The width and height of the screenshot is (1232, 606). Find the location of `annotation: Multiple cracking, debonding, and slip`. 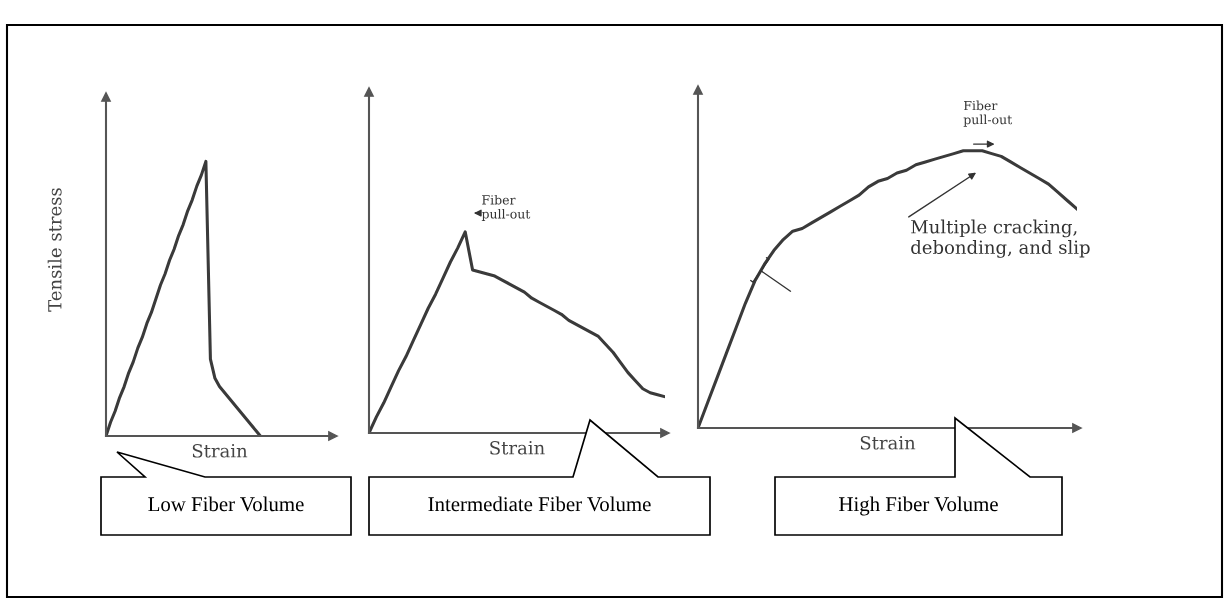

annotation: Multiple cracking, debonding, and slip is located at coordinates (1000, 238).